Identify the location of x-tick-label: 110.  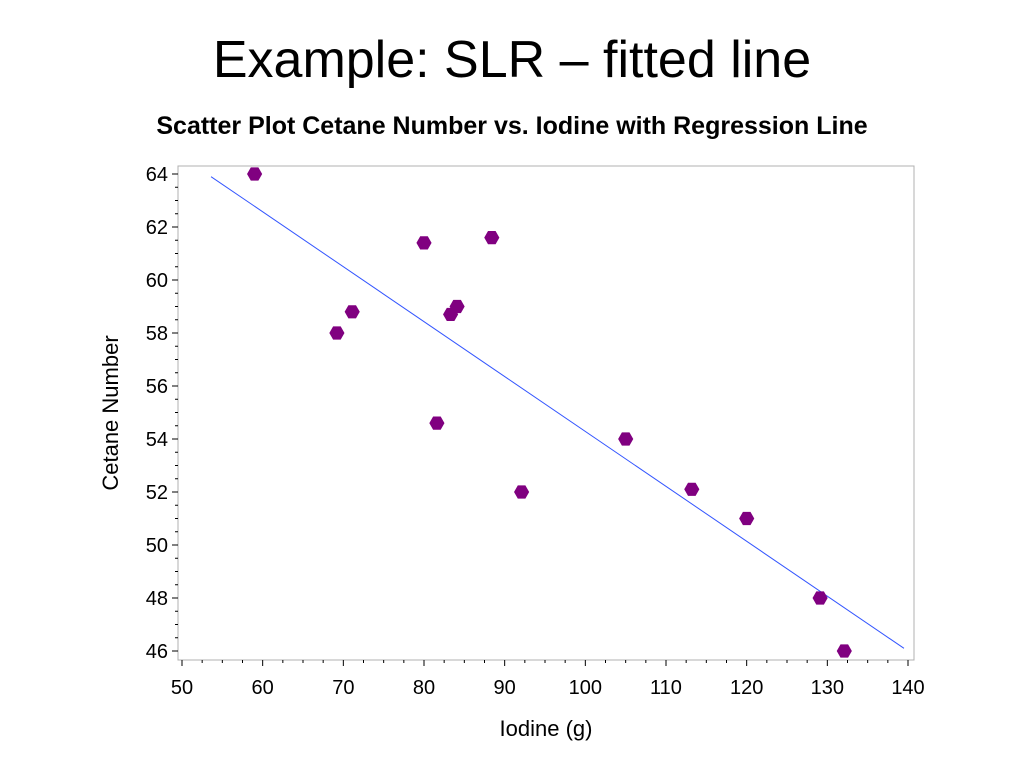
(666, 688).